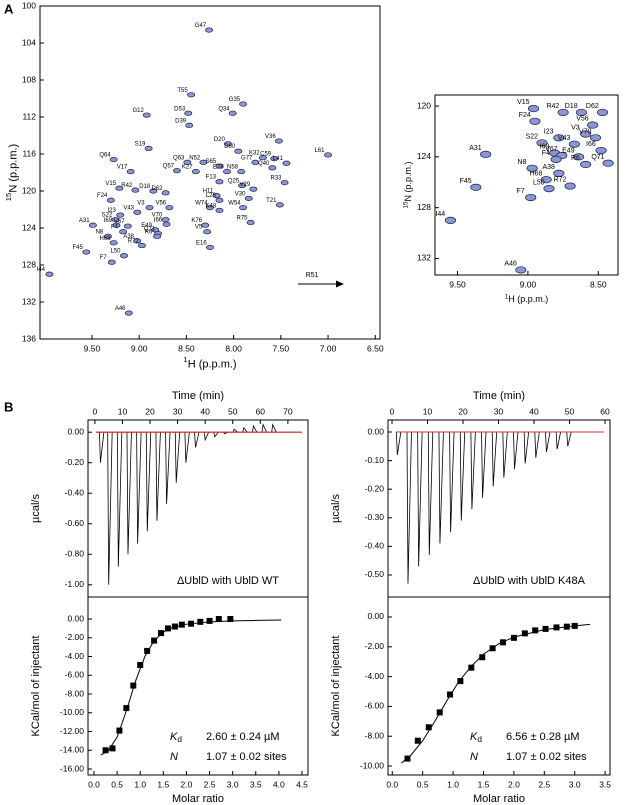 Image resolution: width=626 pixels, height=805 pixels. I want to click on peak-label: A46, so click(510, 264).